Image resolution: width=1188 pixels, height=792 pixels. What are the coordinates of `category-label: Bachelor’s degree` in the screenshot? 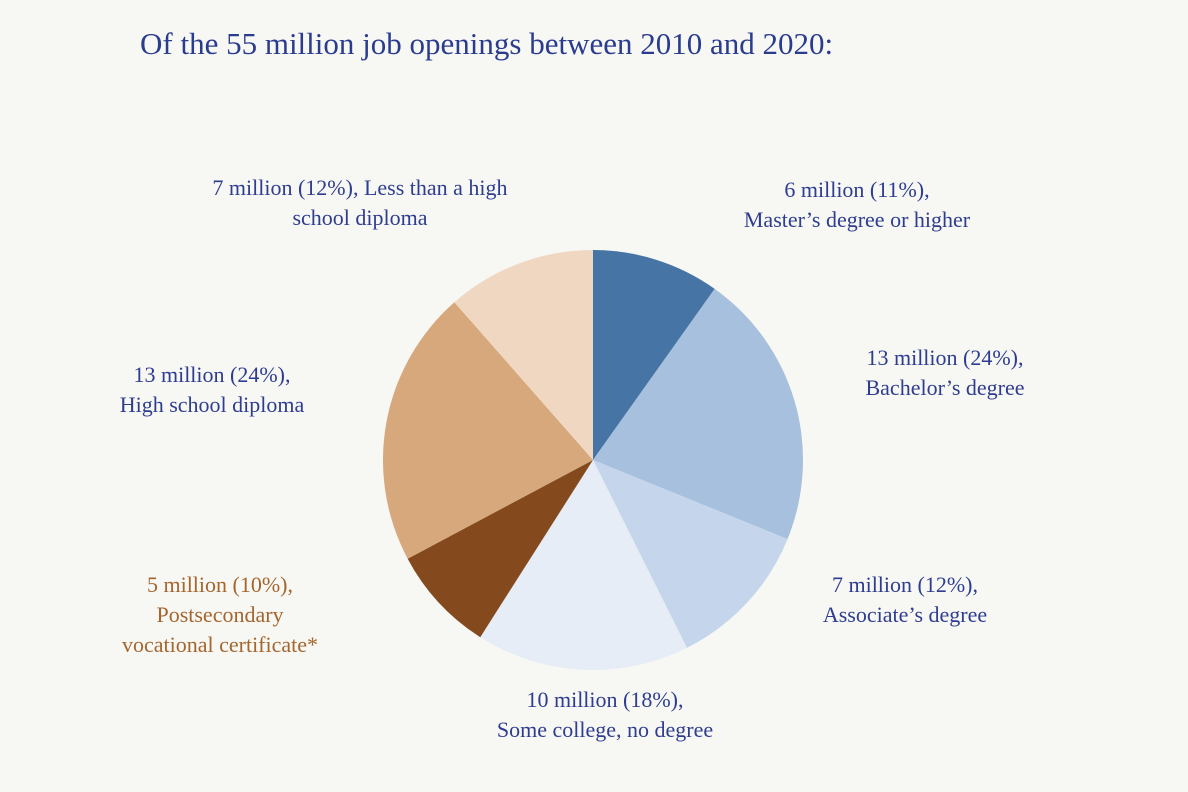 It's located at (945, 387).